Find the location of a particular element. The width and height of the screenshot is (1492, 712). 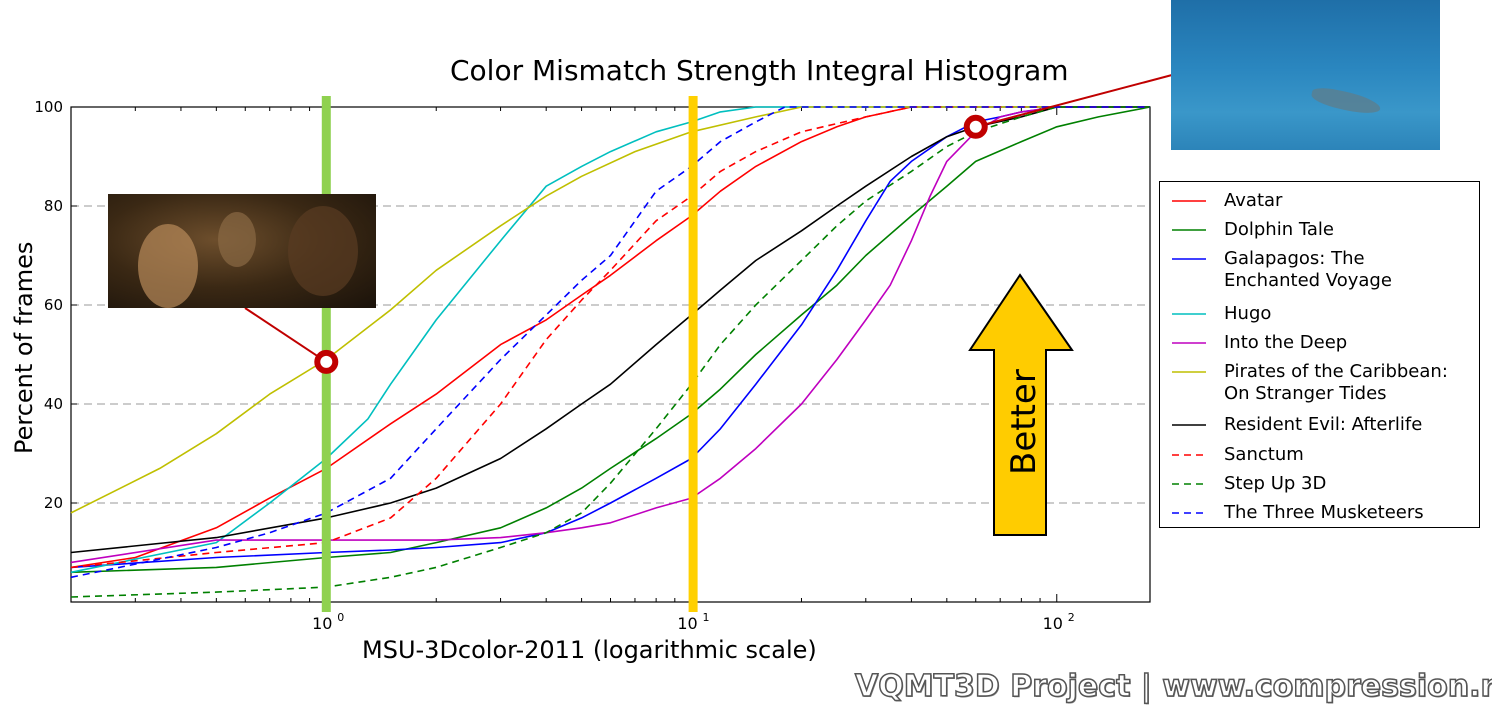

arrow-shape is located at coordinates (1021, 404).